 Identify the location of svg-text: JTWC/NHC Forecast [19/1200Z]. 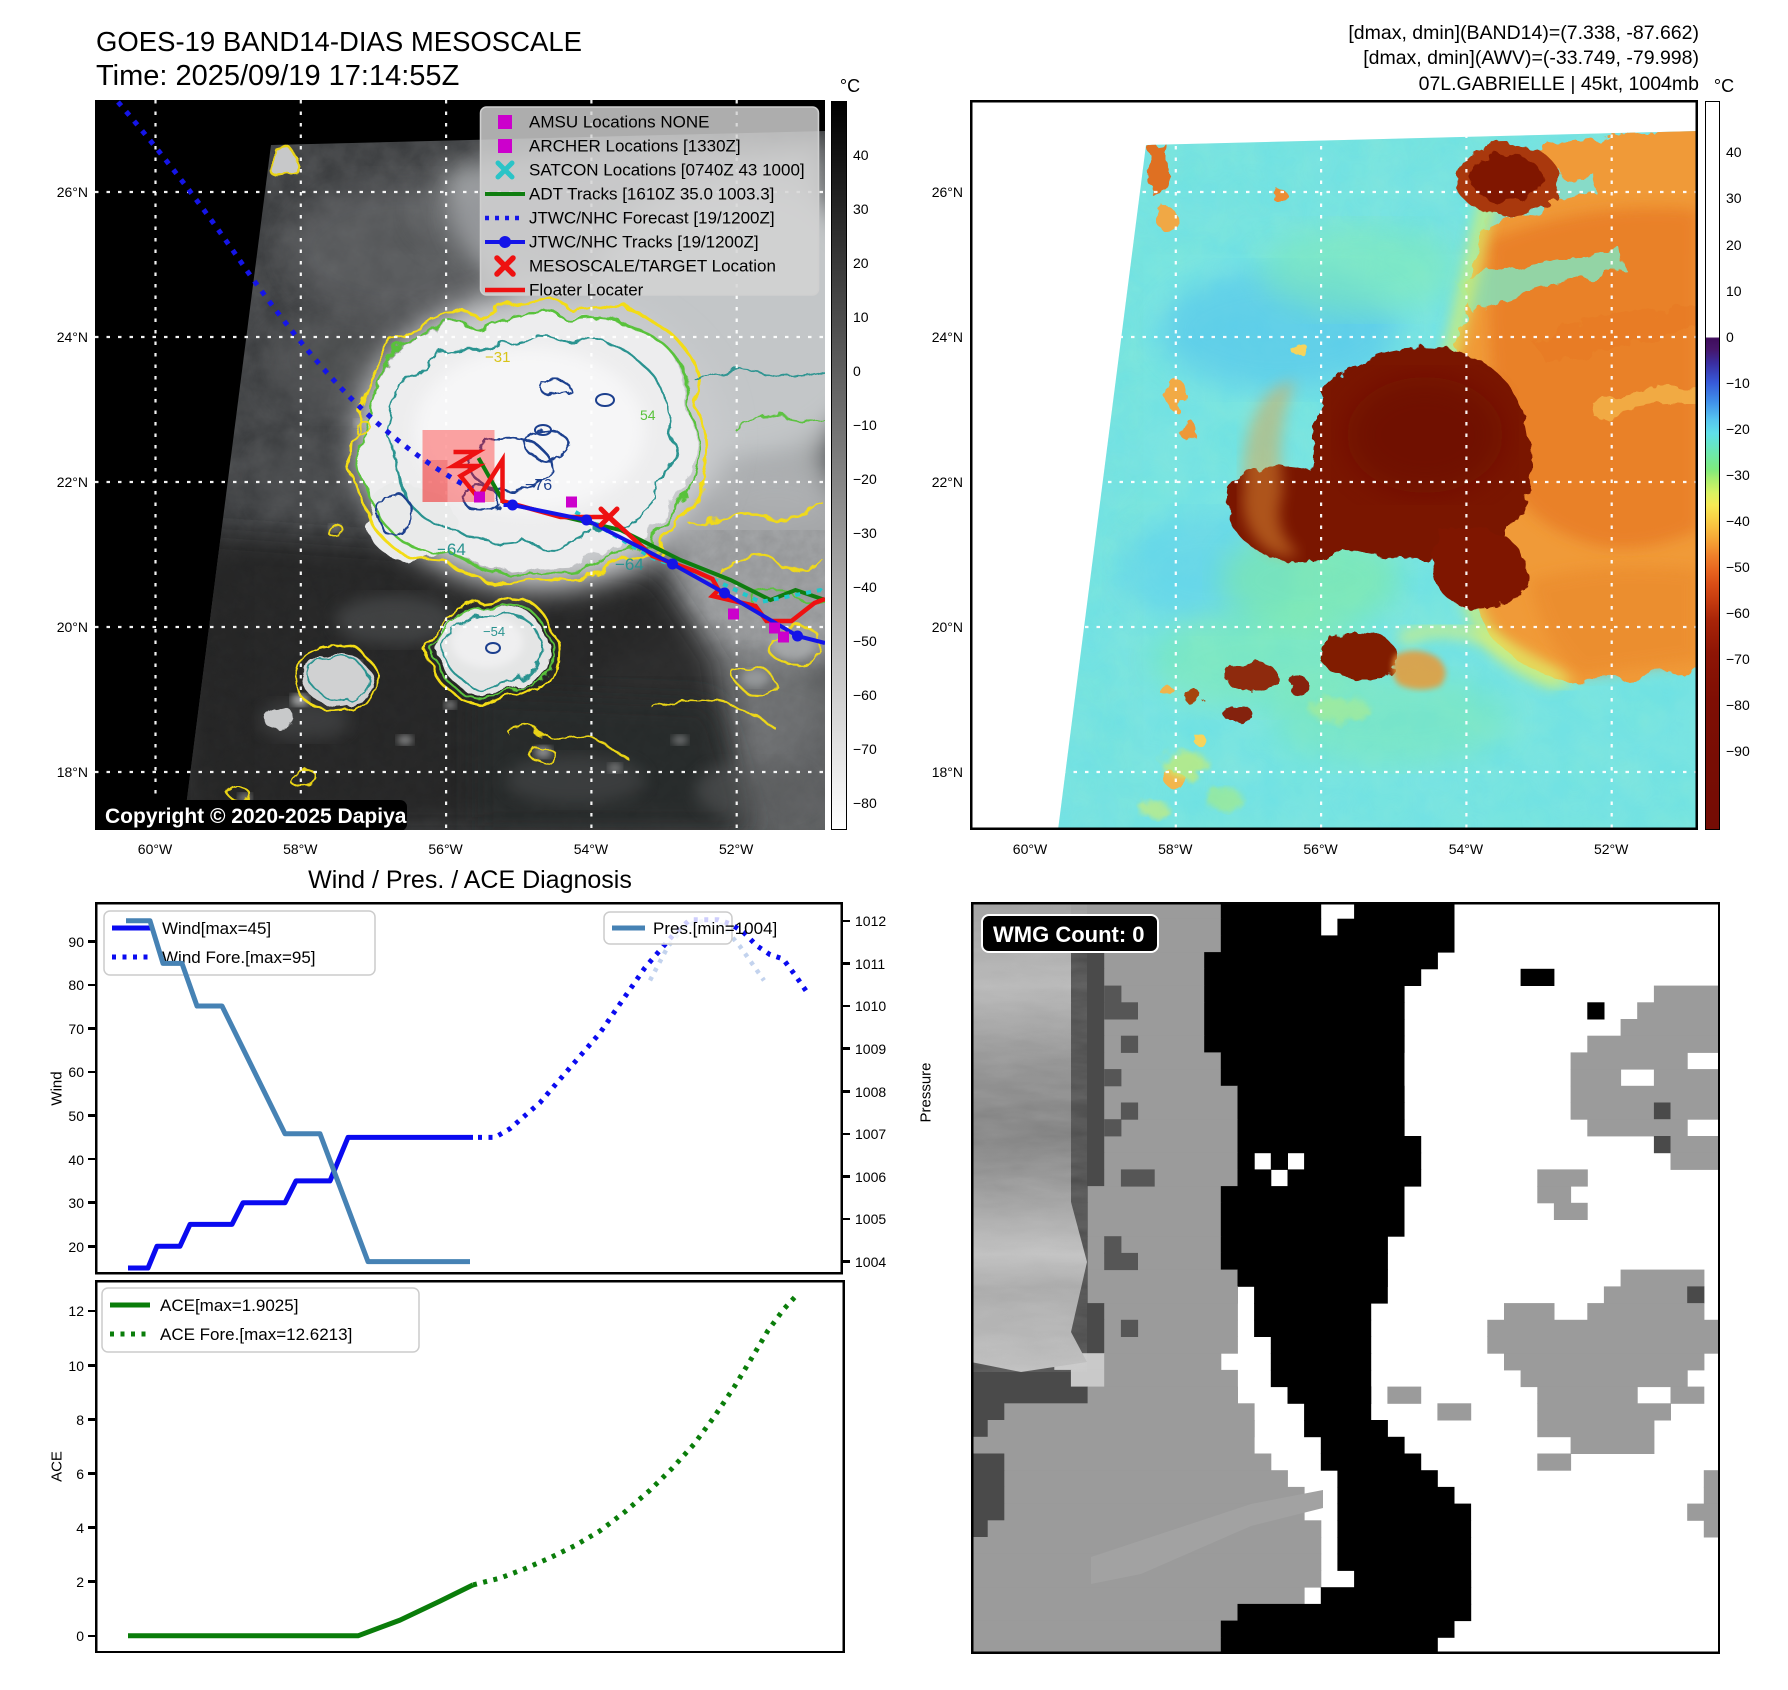
(652, 218).